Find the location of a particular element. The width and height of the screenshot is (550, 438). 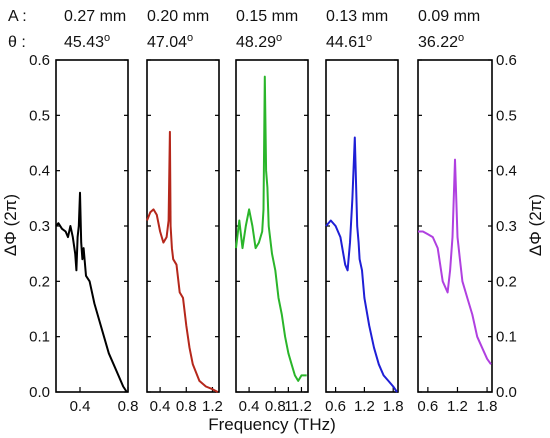

panel-4: 0.13 mm 44.61o 0.6 1.2 1.8 is located at coordinates (364, 211).